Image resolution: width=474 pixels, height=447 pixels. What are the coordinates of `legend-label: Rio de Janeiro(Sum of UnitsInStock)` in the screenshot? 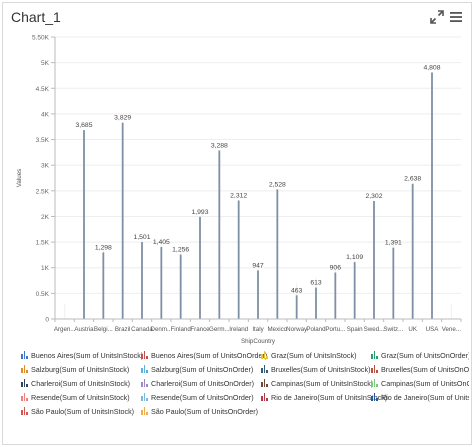 It's located at (329, 397).